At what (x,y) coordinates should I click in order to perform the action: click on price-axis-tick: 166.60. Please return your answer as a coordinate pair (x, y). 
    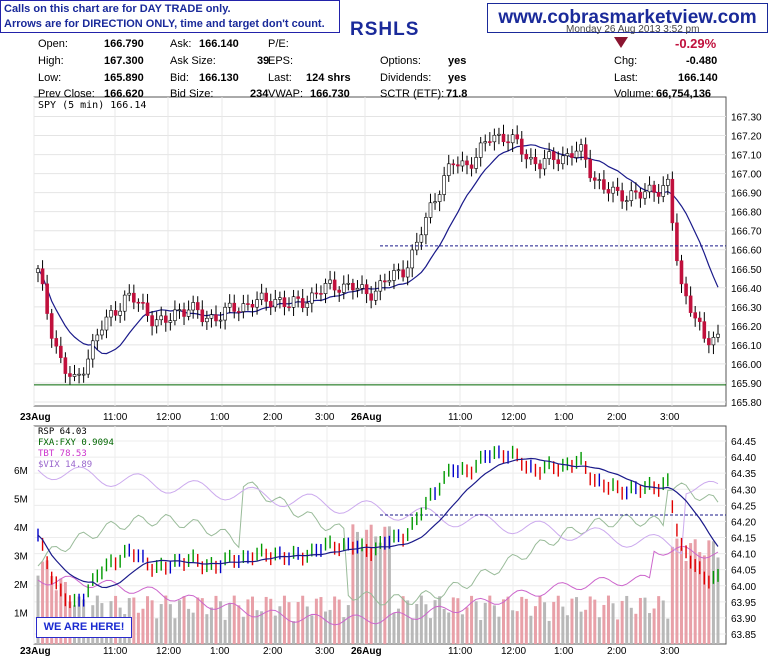
    Looking at the image, I should click on (746, 251).